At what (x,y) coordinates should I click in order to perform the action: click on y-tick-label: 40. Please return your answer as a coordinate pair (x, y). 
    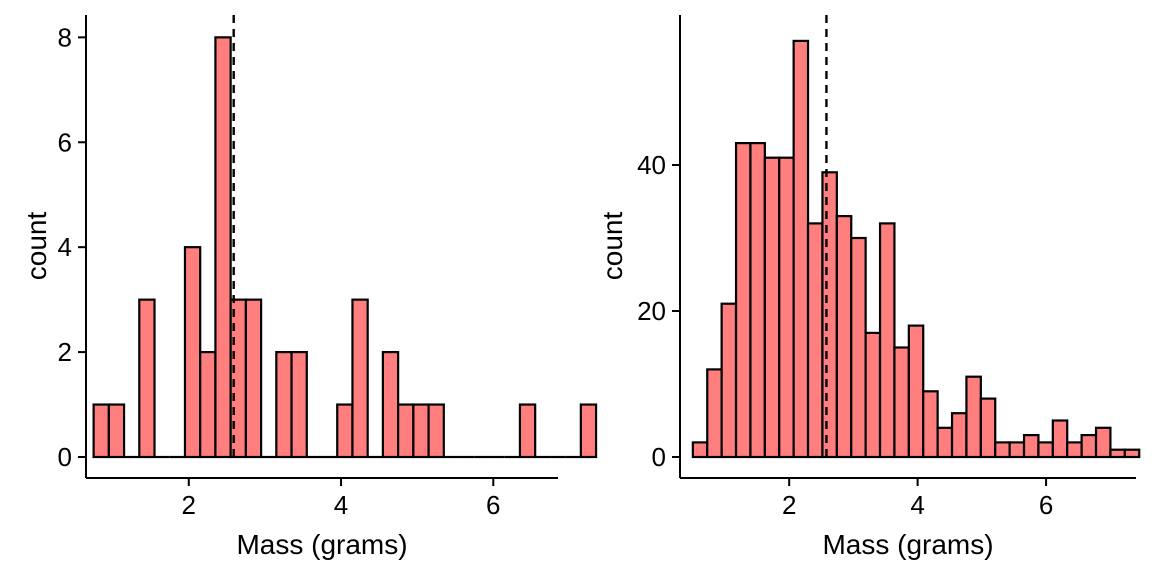
    Looking at the image, I should click on (651, 165).